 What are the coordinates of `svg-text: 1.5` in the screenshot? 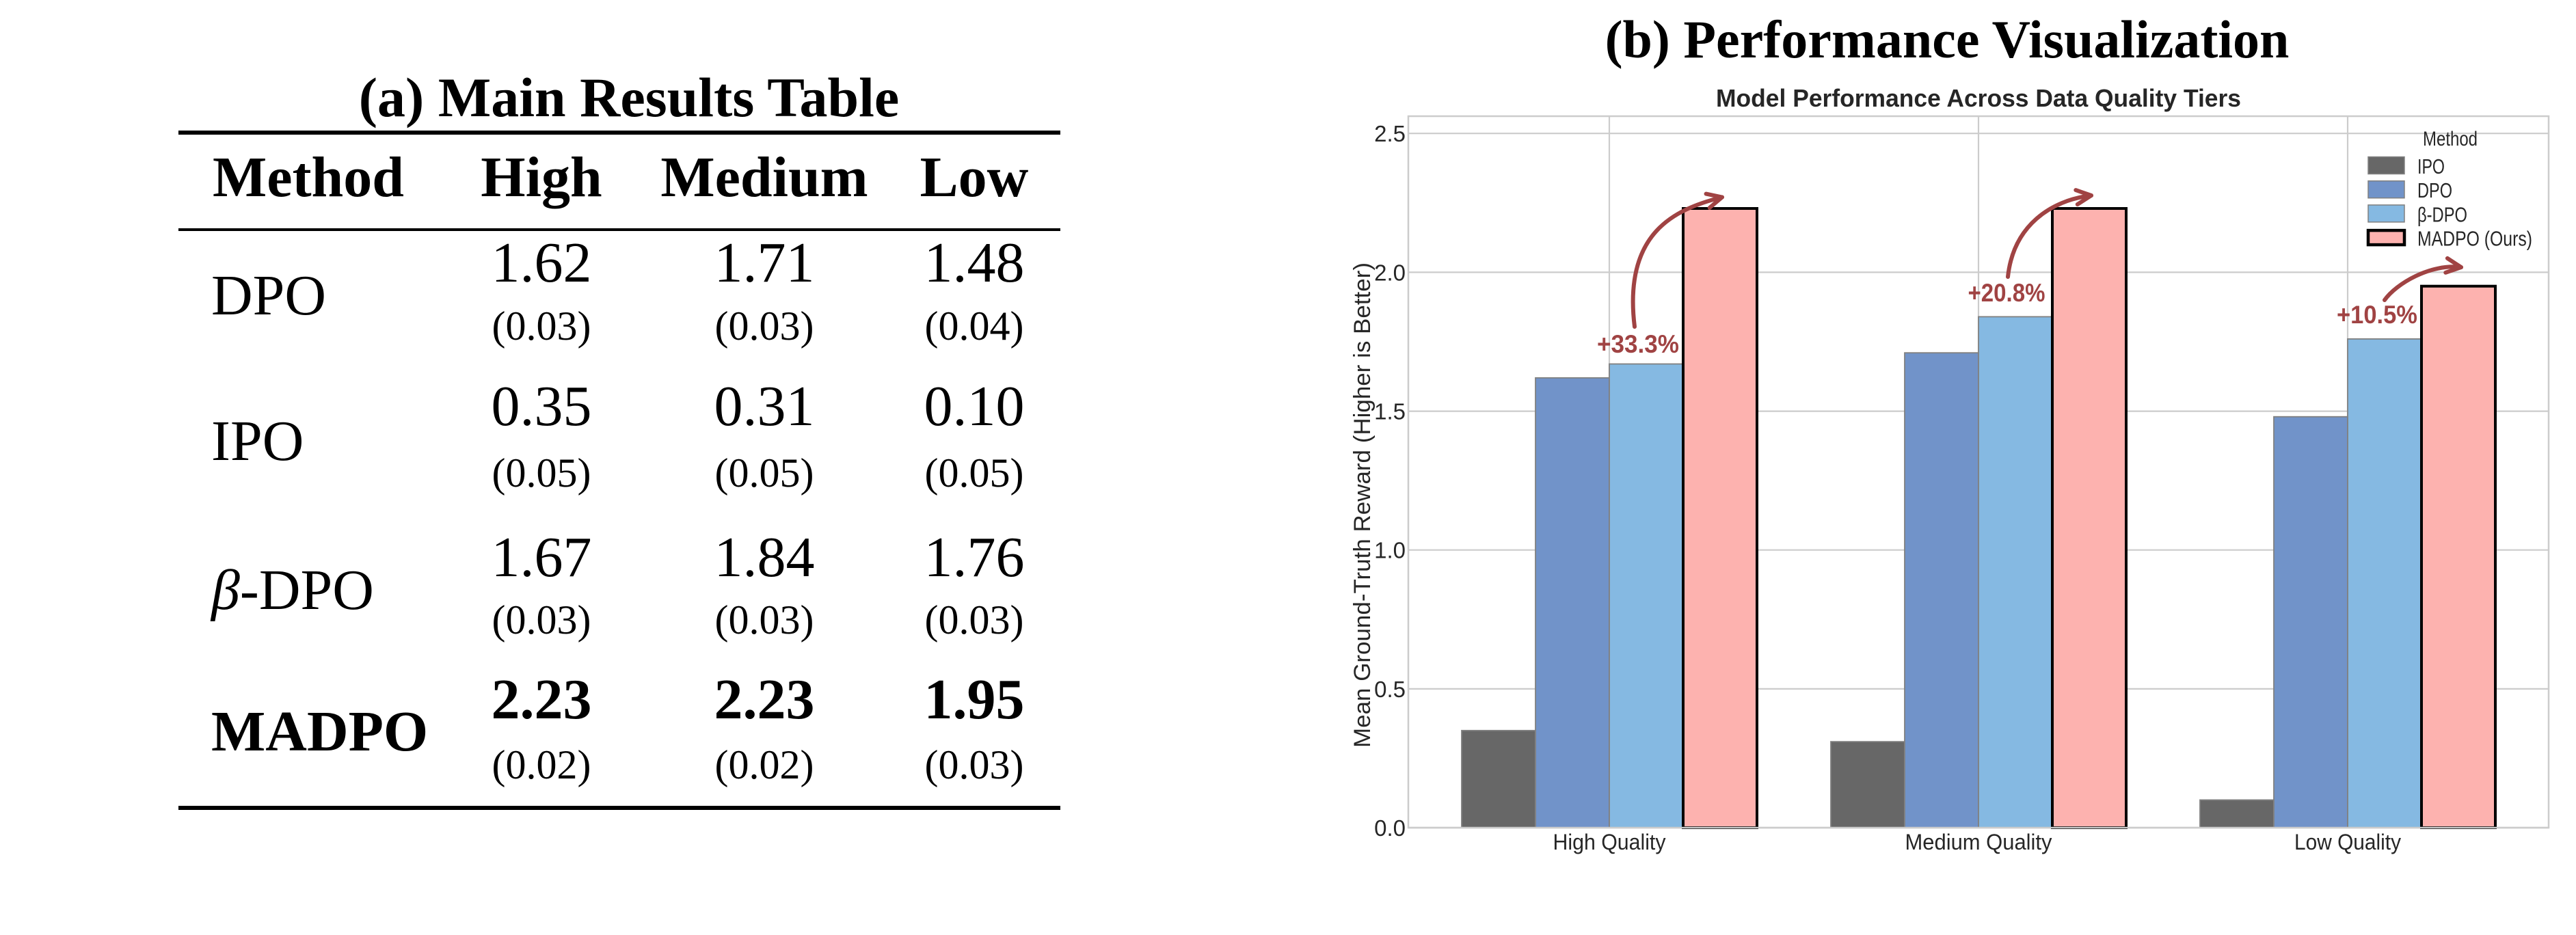 It's located at (1390, 412).